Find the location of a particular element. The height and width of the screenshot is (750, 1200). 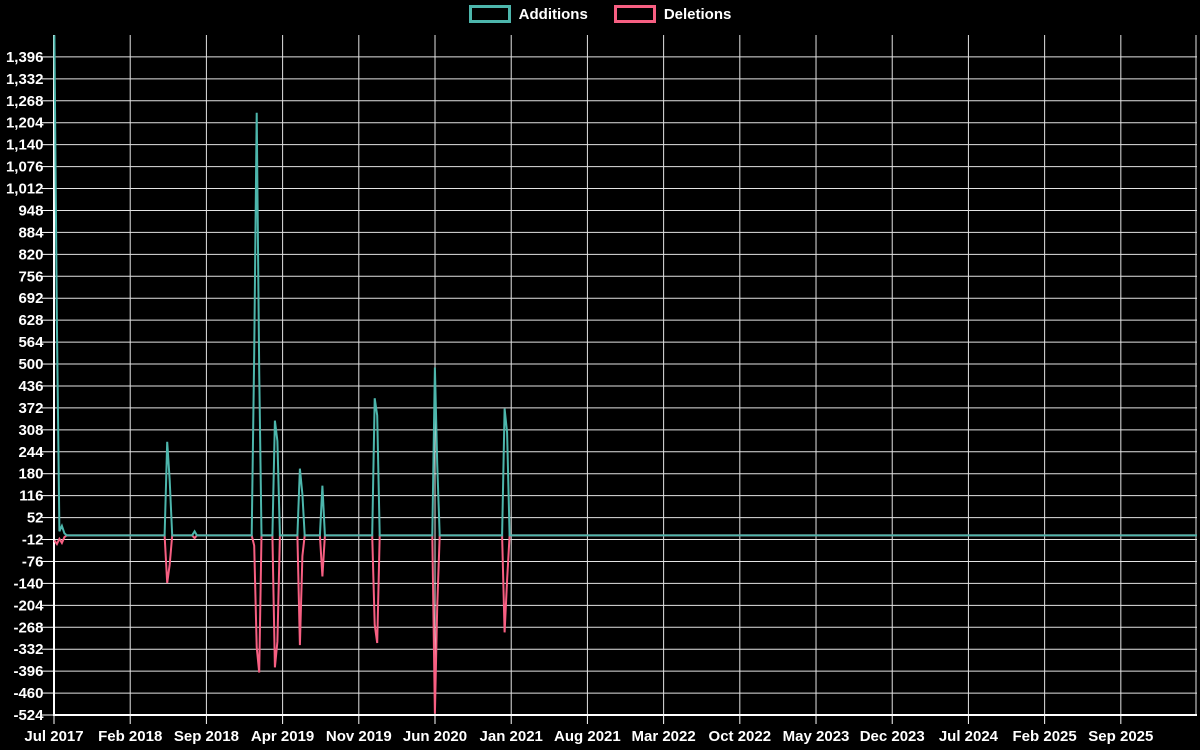

x-tick-label: Dec 2023 is located at coordinates (892, 736).